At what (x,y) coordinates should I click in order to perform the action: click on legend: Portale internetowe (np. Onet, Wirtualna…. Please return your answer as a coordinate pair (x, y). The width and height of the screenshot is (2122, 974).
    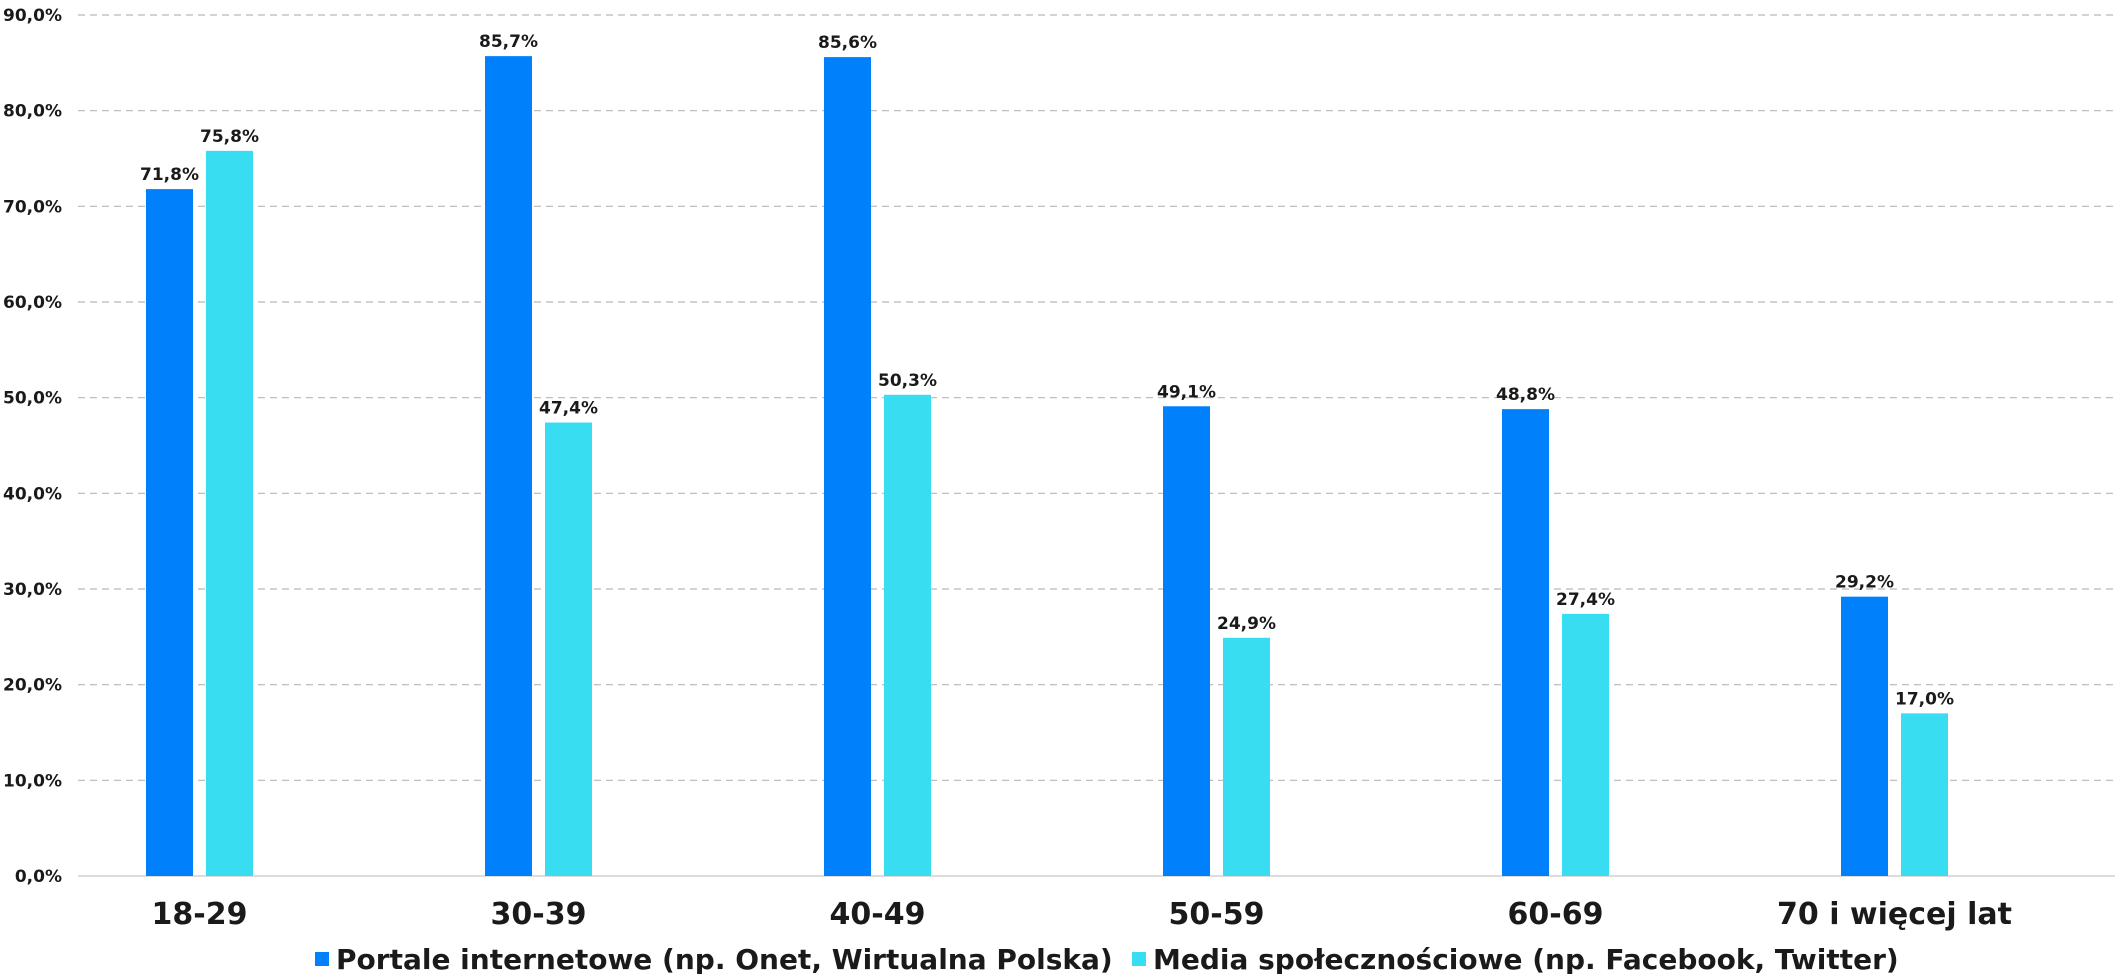
    Looking at the image, I should click on (1107, 958).